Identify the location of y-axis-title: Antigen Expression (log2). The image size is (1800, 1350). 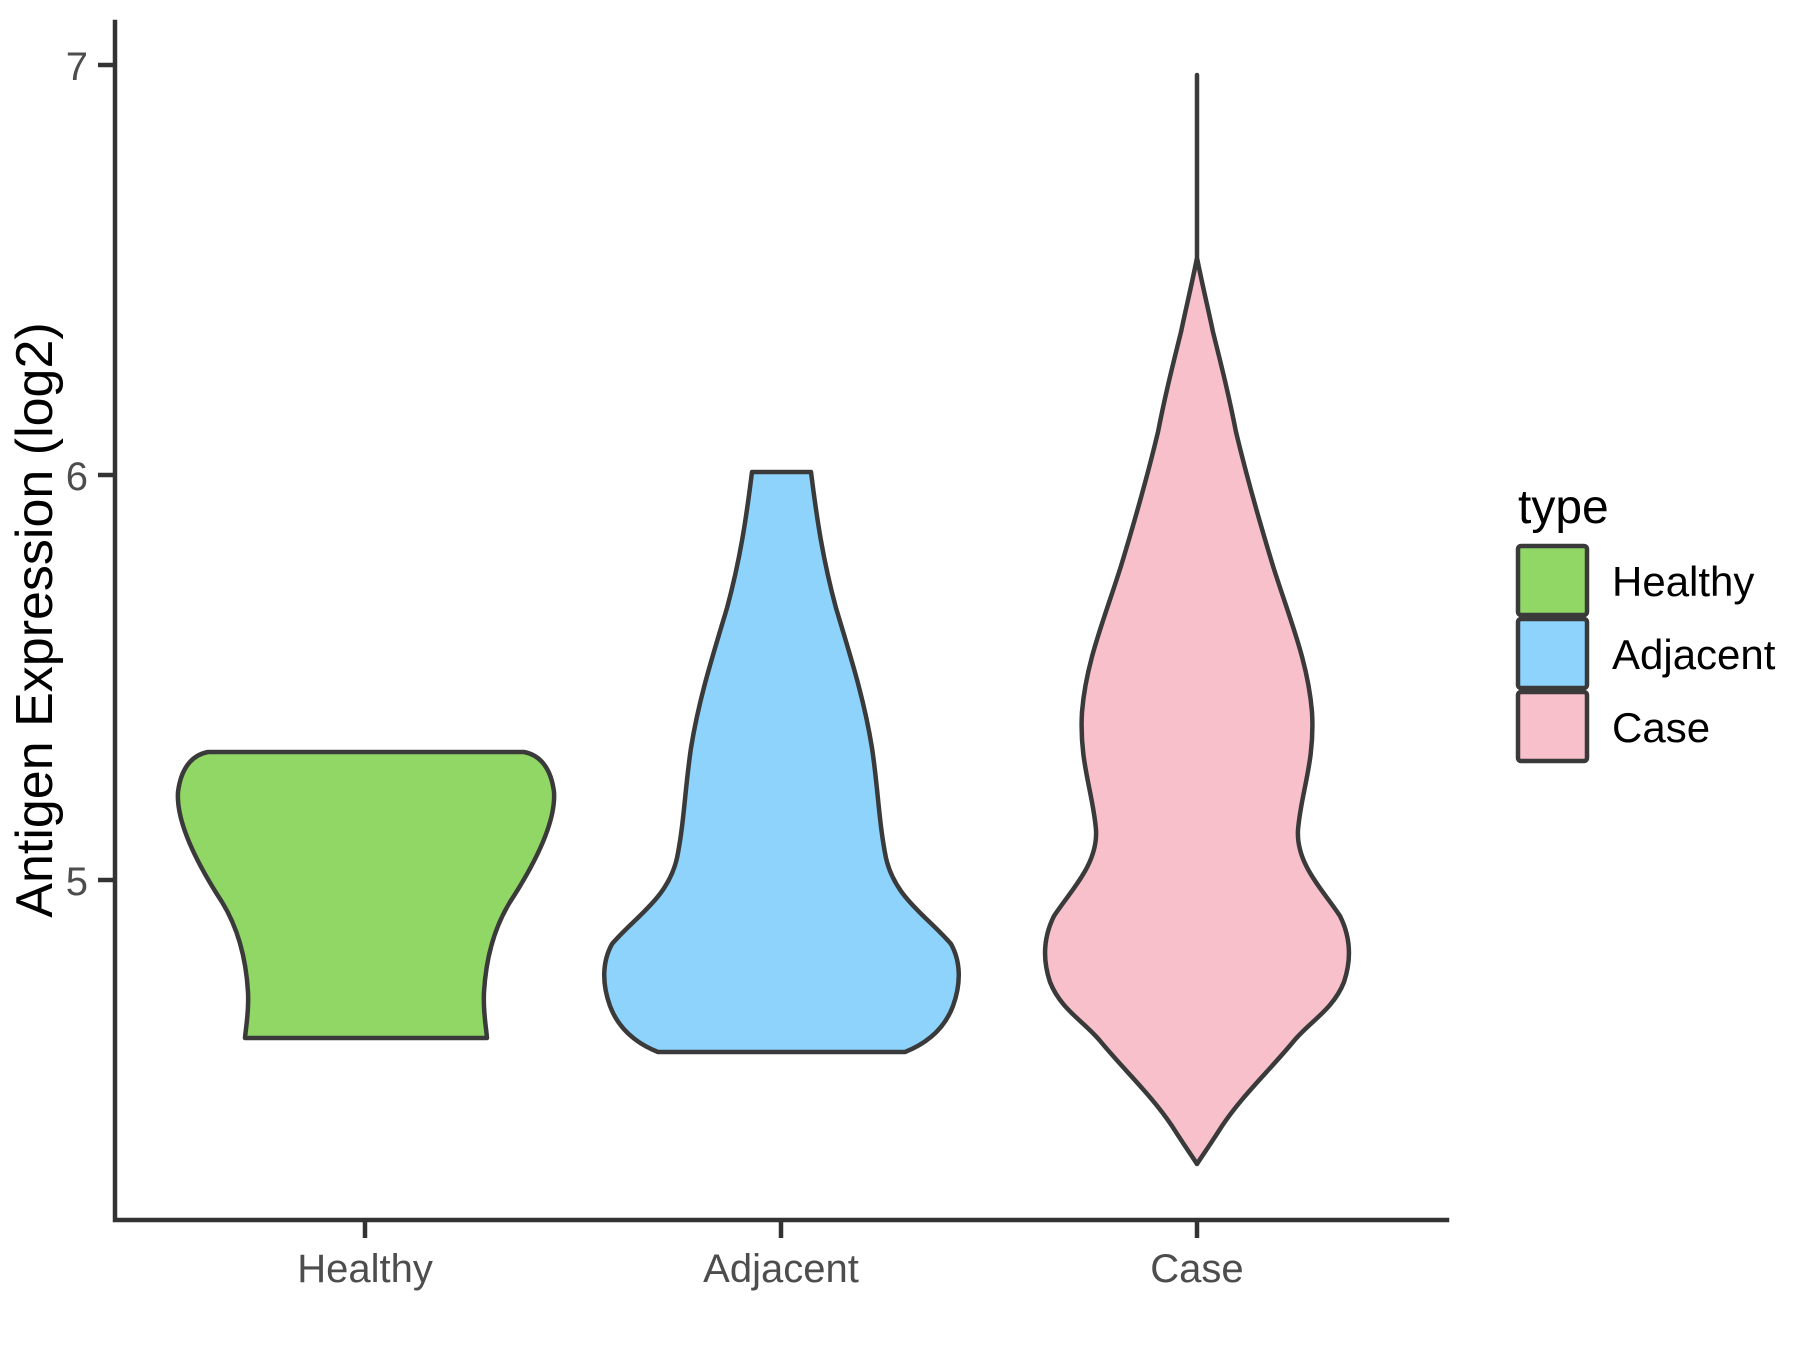
(35, 619).